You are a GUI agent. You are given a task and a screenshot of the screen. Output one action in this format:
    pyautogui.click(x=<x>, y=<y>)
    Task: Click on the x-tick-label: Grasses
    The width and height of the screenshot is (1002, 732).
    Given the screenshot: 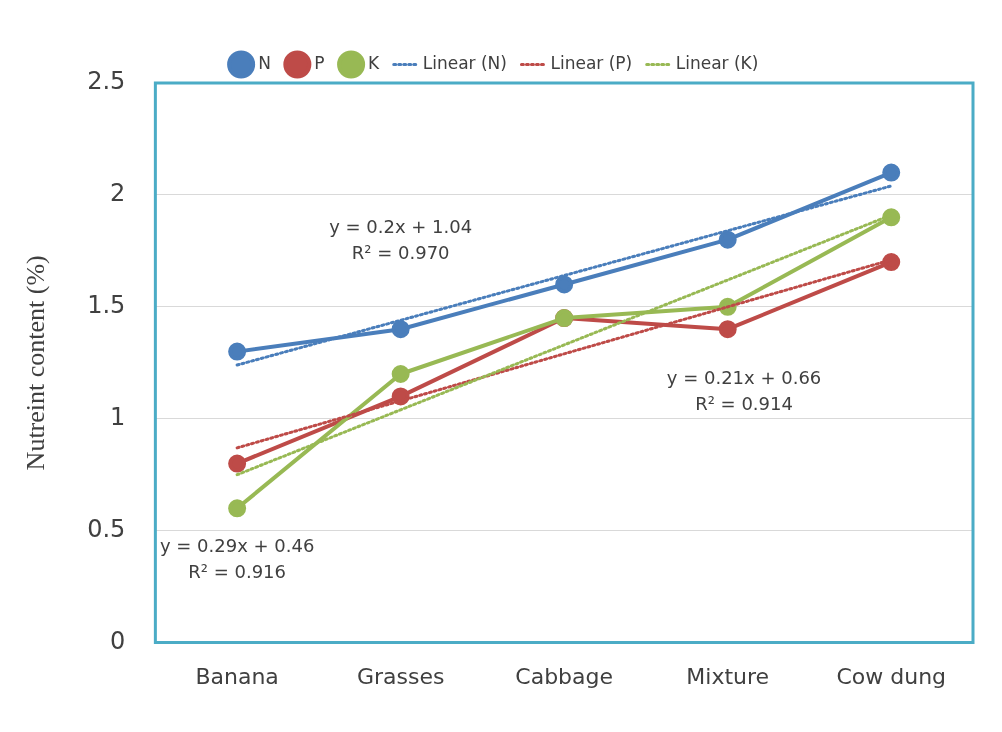 What is the action you would take?
    pyautogui.click(x=400, y=676)
    